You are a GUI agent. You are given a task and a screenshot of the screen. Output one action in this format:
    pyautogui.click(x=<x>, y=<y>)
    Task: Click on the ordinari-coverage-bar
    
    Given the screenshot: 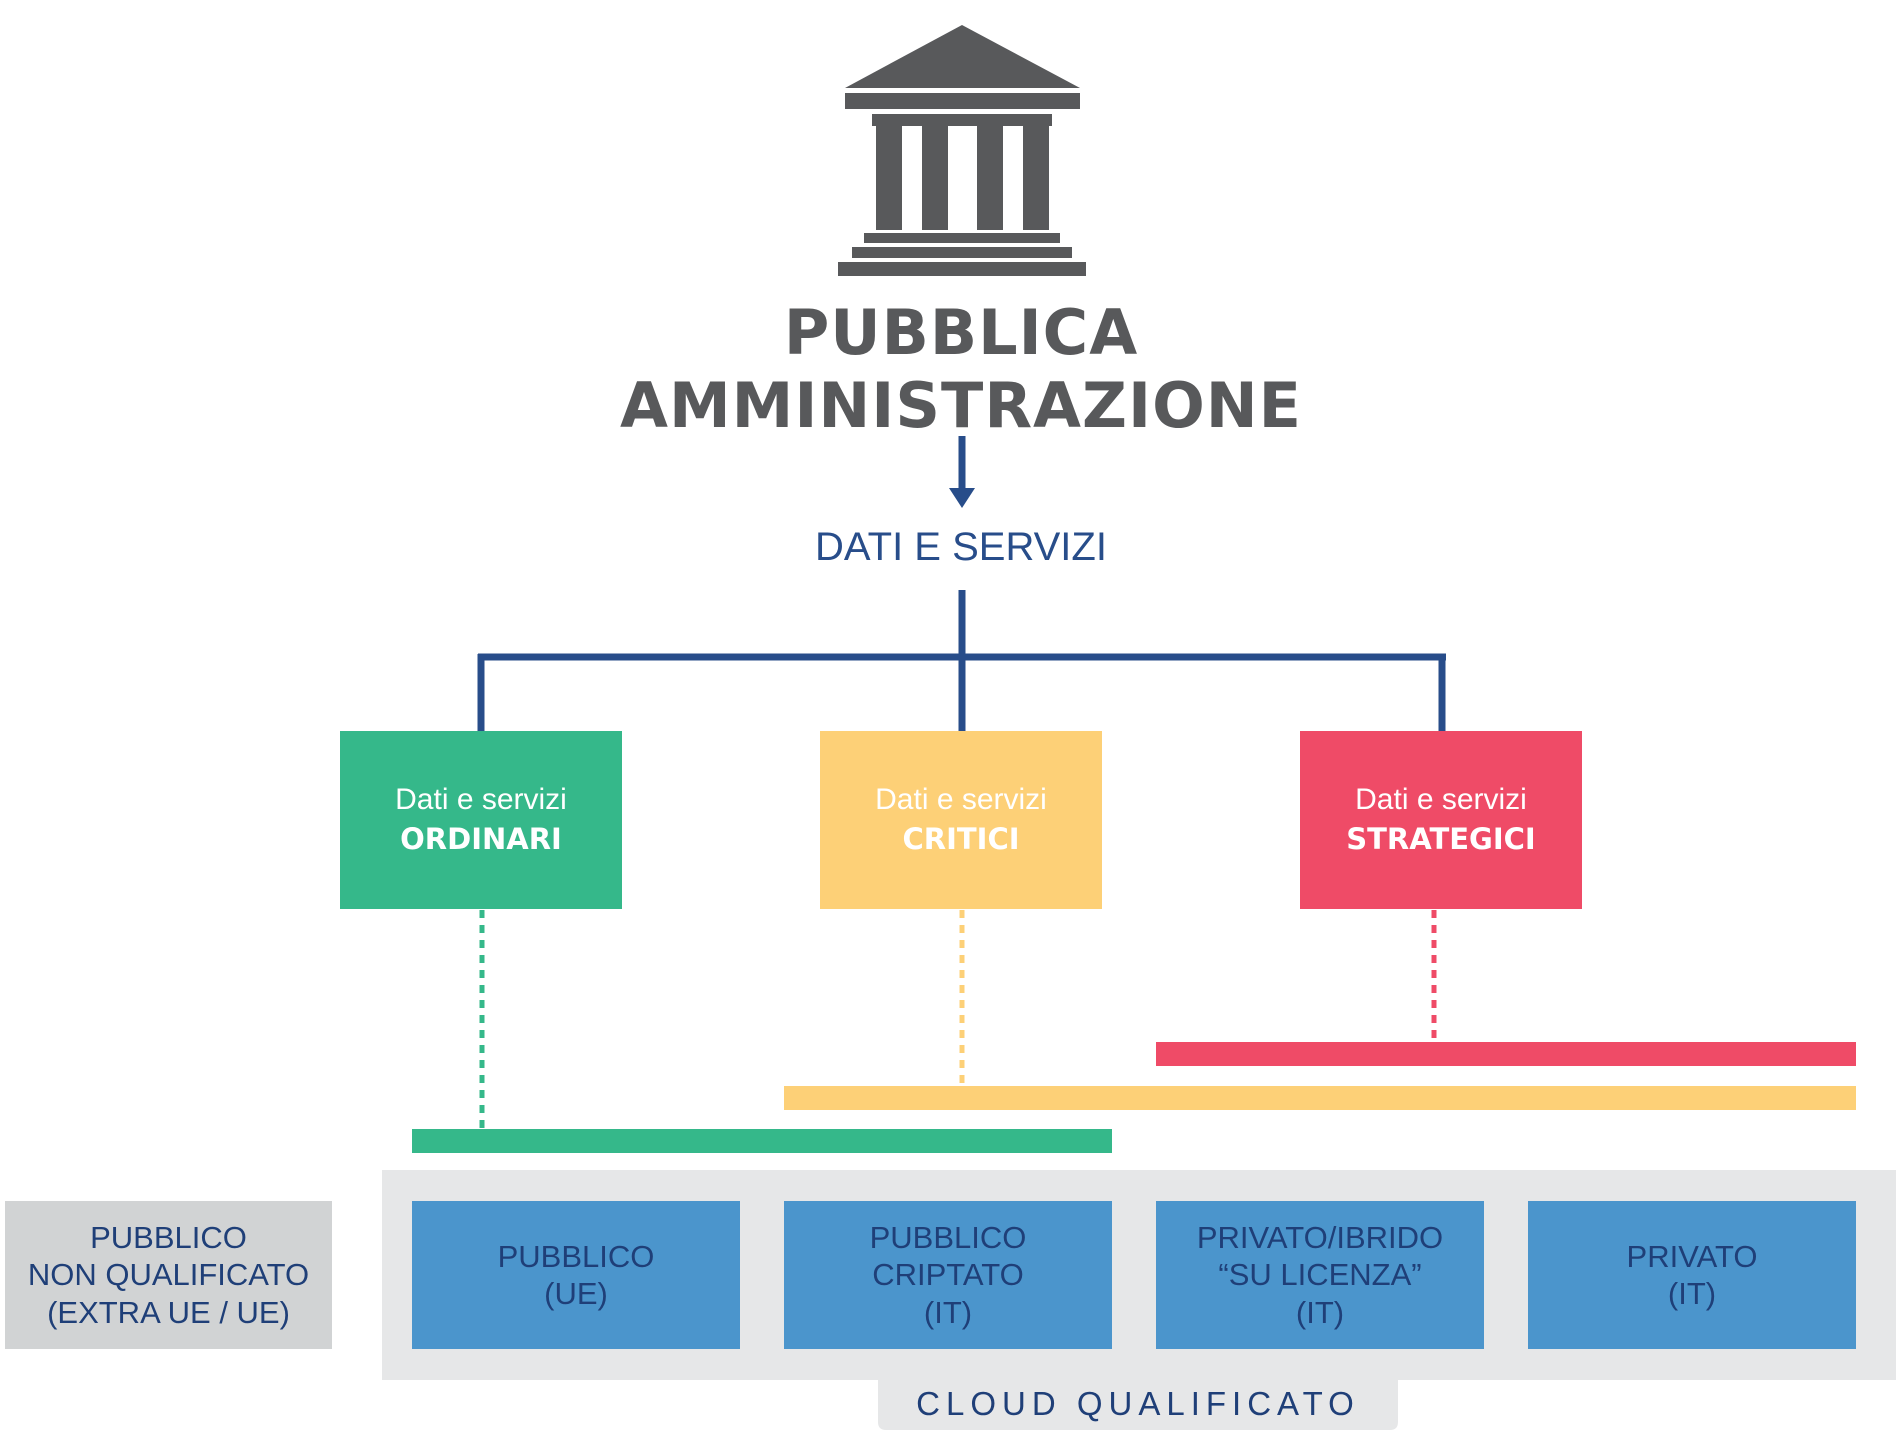 What is the action you would take?
    pyautogui.click(x=762, y=1141)
    